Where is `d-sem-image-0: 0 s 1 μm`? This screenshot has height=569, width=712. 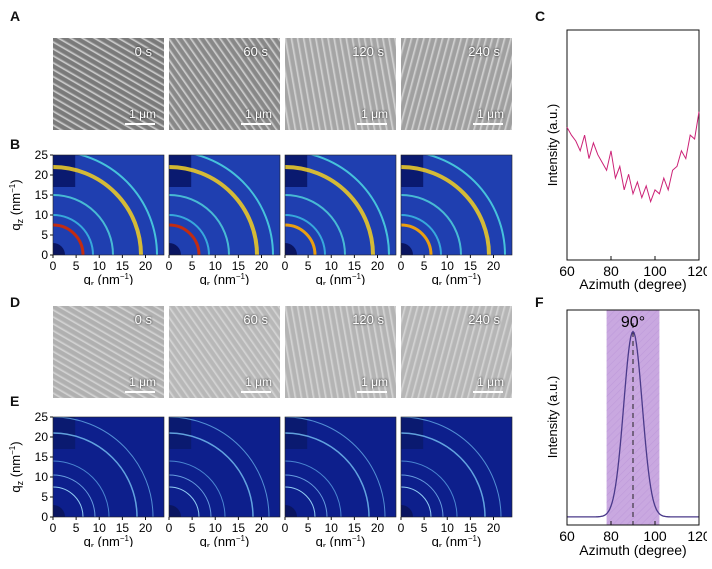 d-sem-image-0: 0 s 1 μm is located at coordinates (108, 352).